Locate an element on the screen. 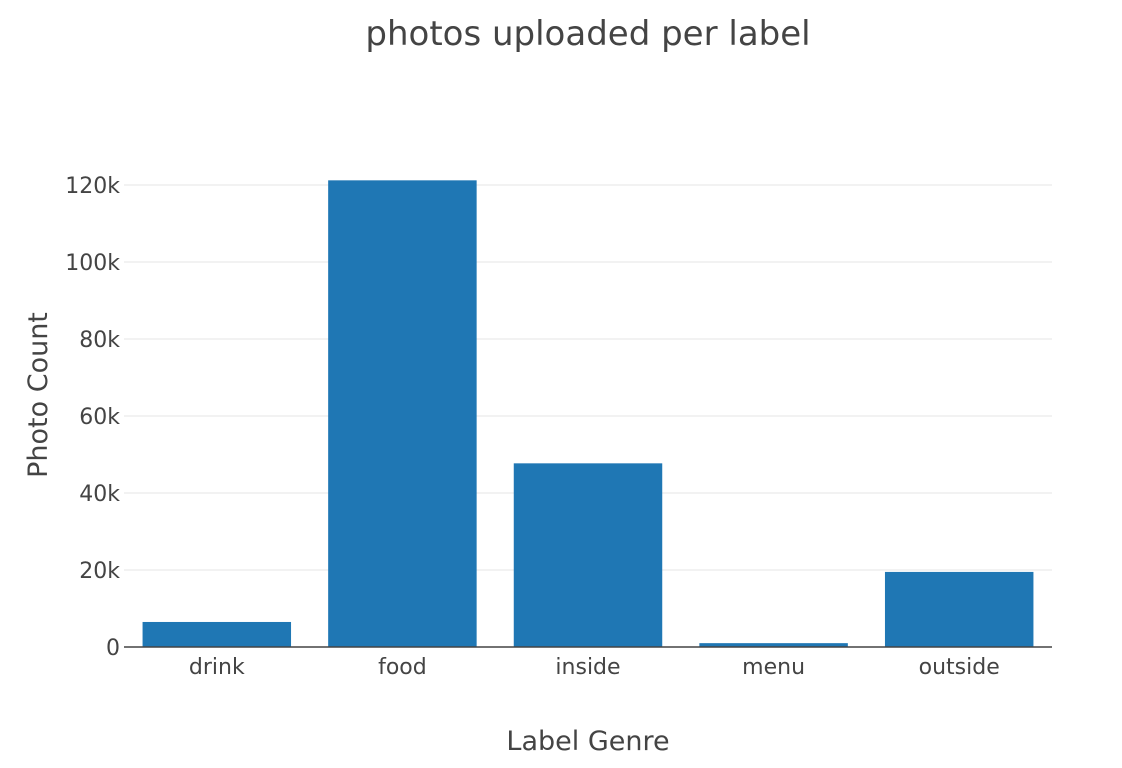 The width and height of the screenshot is (1122, 768). bar-inside is located at coordinates (588, 555).